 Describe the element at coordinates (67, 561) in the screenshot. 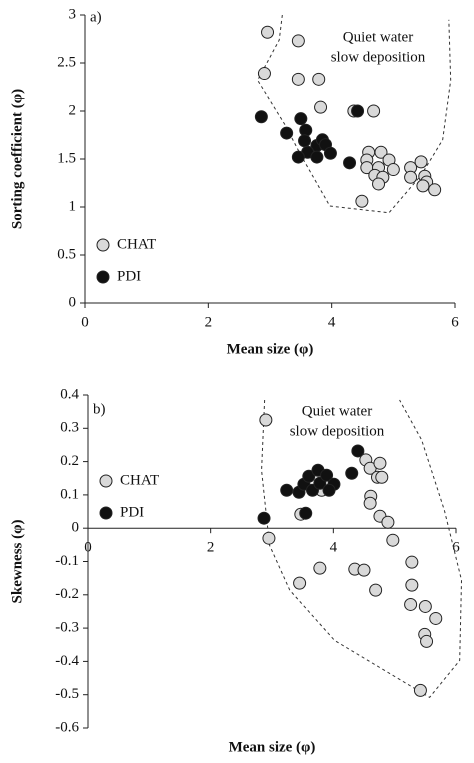

I see `y-tick-label: -0.1` at that location.